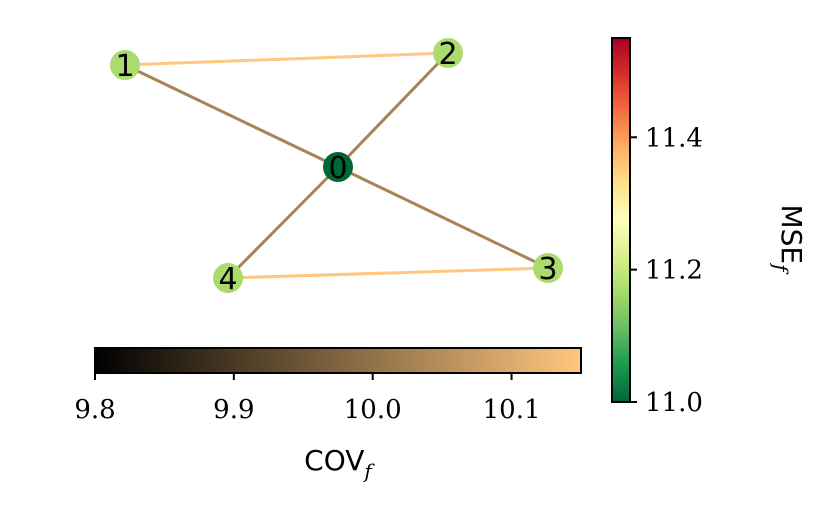 Image resolution: width=832 pixels, height=505 pixels. I want to click on node-label-1: 1, so click(124, 66).